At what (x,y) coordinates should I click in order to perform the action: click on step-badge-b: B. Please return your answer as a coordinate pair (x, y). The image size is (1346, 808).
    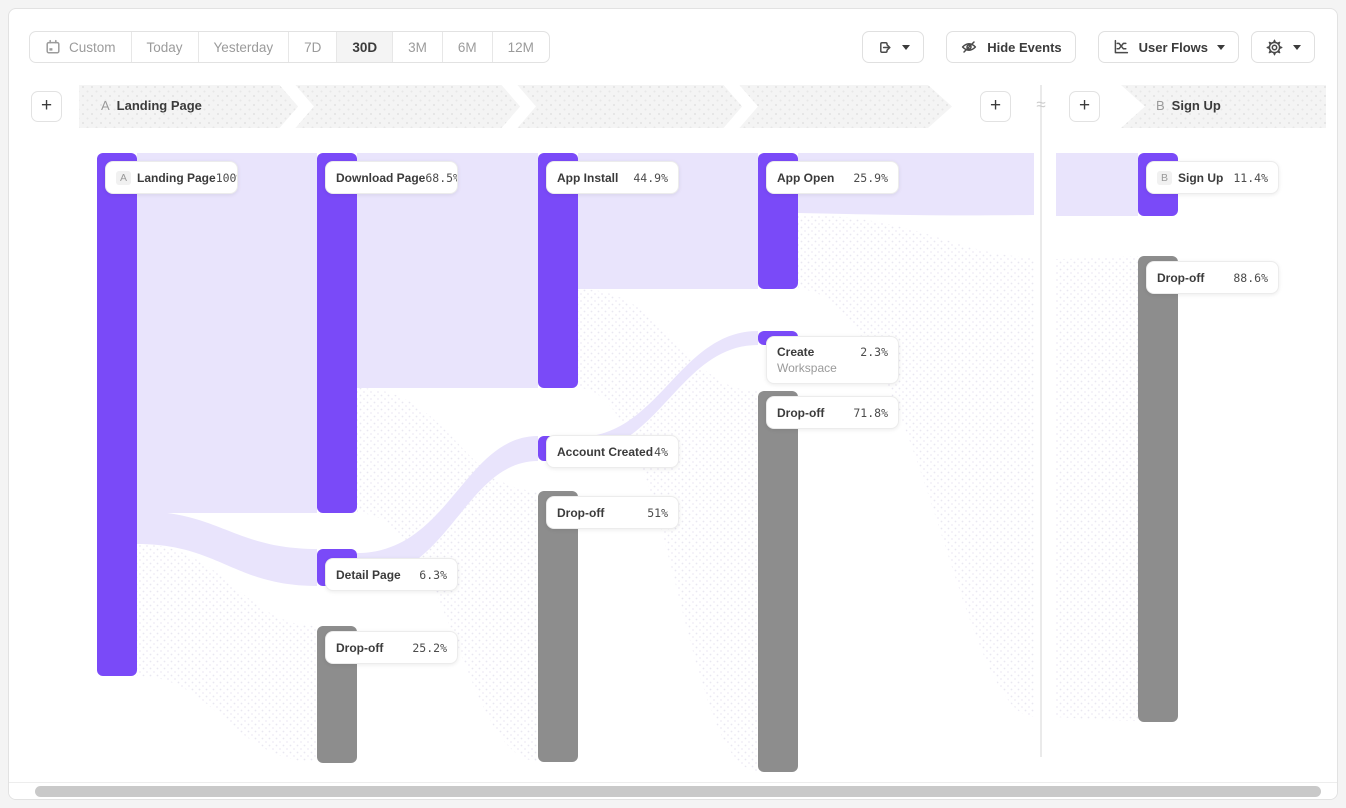
    Looking at the image, I should click on (1165, 177).